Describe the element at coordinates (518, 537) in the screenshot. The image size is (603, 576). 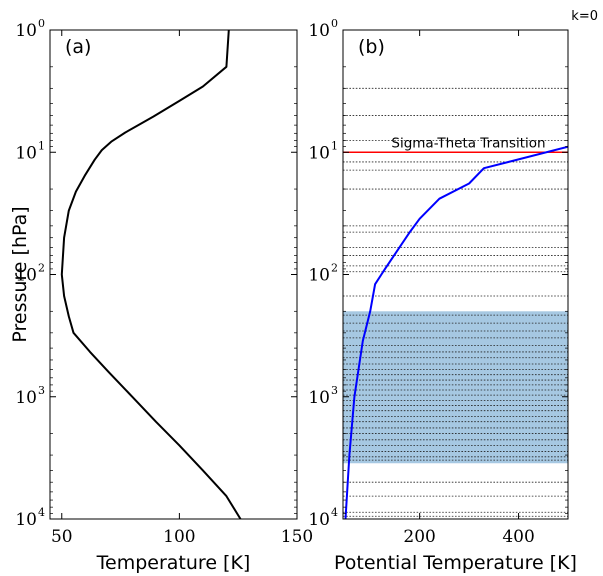
I see `x-tick-label: 400` at that location.